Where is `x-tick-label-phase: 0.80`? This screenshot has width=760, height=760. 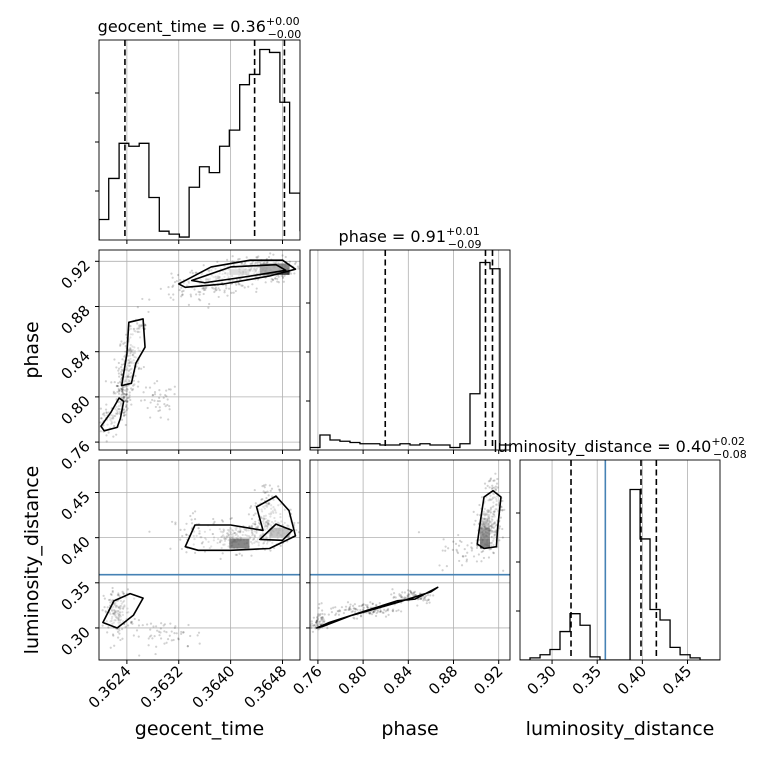 x-tick-label-phase: 0.80 is located at coordinates (353, 680).